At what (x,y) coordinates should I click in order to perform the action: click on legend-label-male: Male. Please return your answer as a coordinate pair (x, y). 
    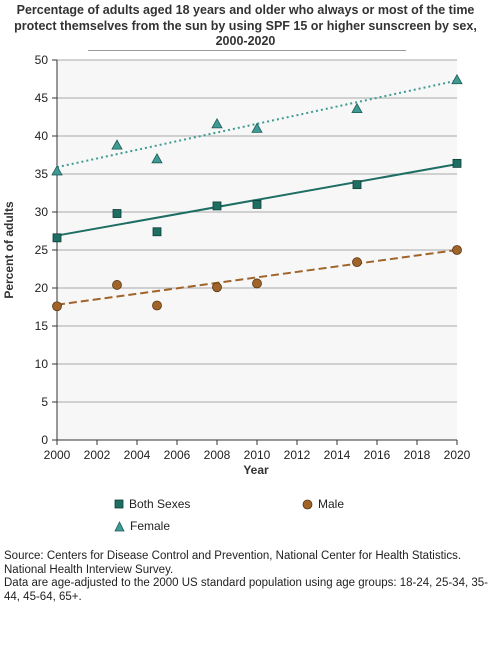
    Looking at the image, I should click on (331, 504).